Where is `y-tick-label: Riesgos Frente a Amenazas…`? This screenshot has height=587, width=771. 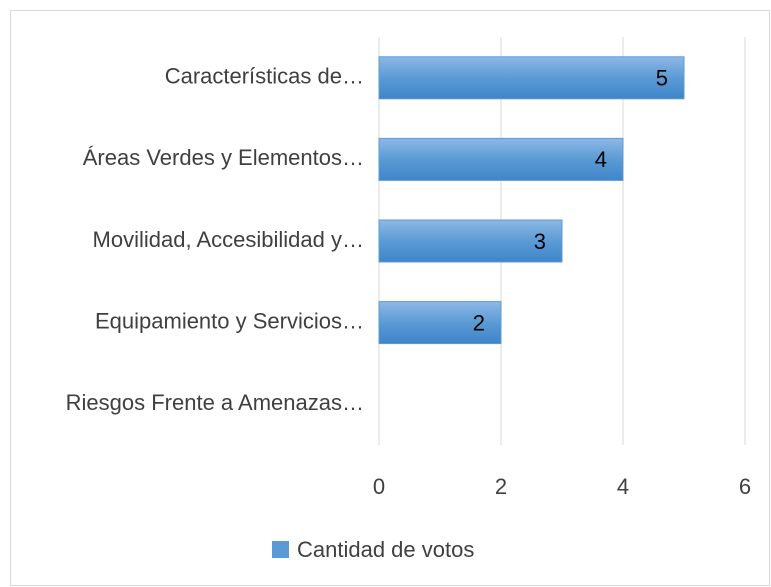 y-tick-label: Riesgos Frente a Amenazas… is located at coordinates (215, 402).